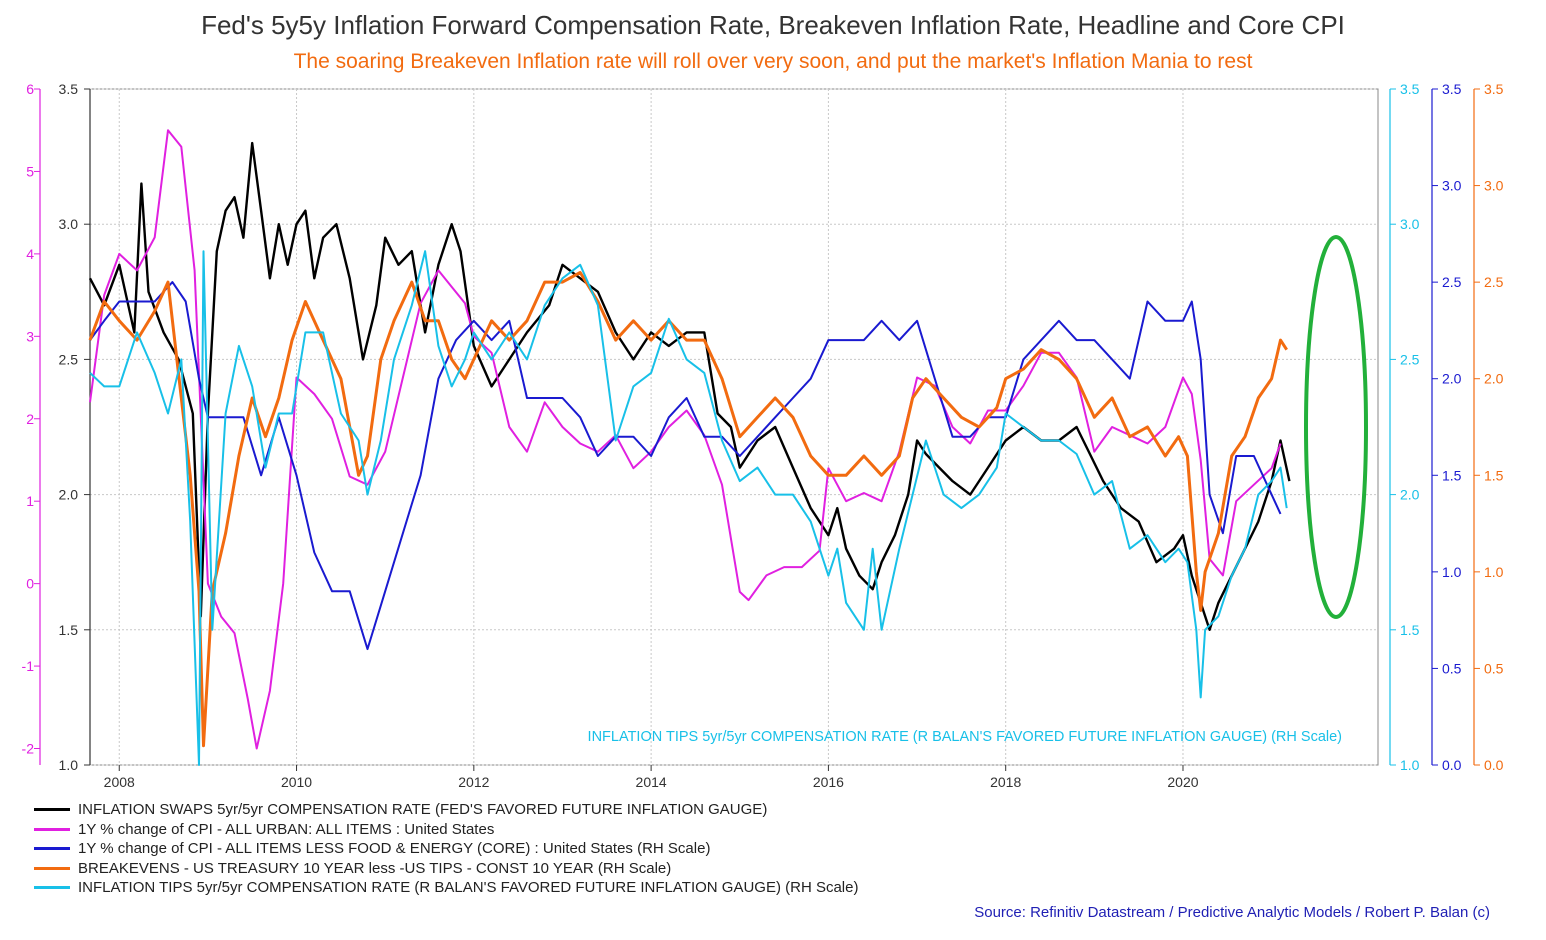  Describe the element at coordinates (30, 89) in the screenshot. I see `left_secondary-tick-label: 6` at that location.